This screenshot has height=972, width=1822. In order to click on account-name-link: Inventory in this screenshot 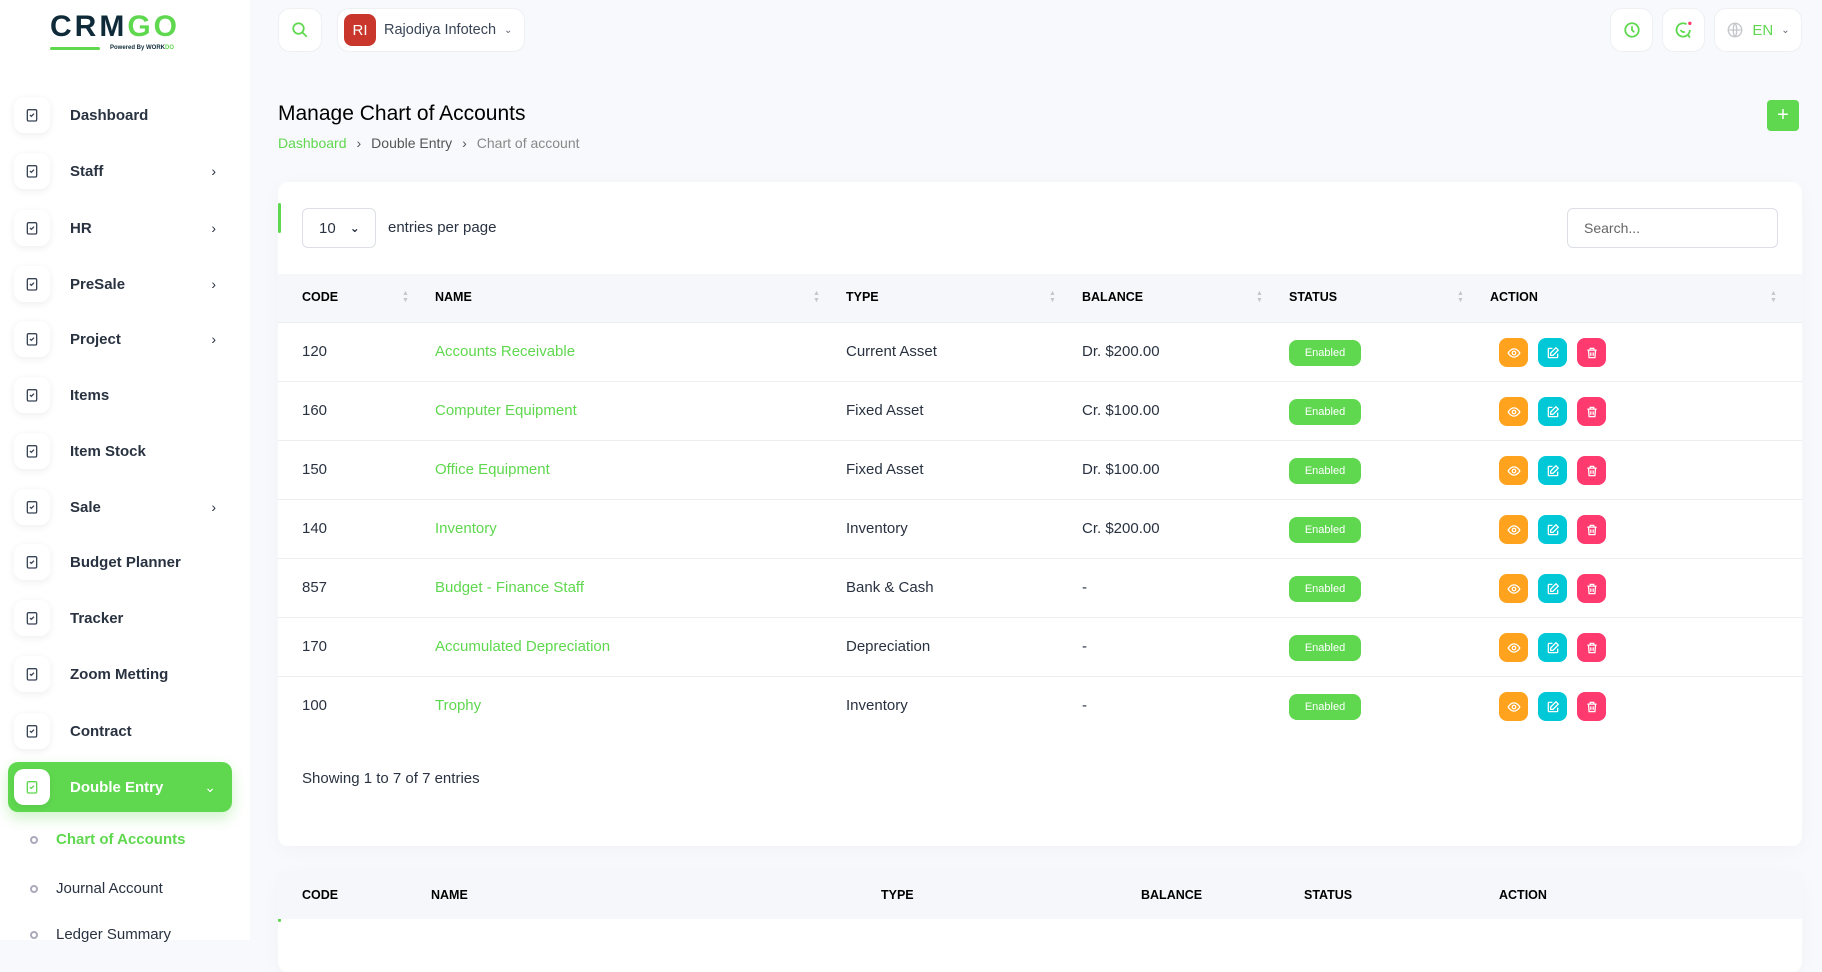, I will do `click(466, 528)`.